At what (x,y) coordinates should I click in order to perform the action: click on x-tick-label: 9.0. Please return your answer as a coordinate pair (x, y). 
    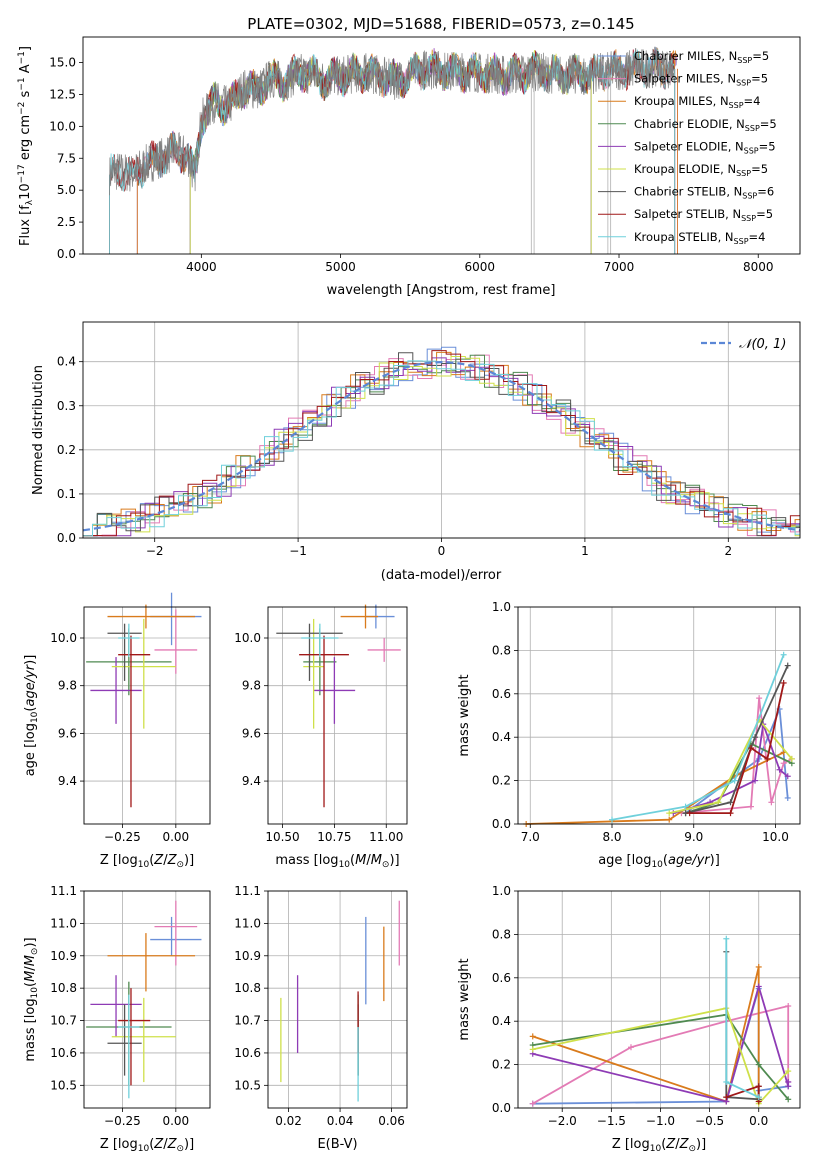
    Looking at the image, I should click on (693, 837).